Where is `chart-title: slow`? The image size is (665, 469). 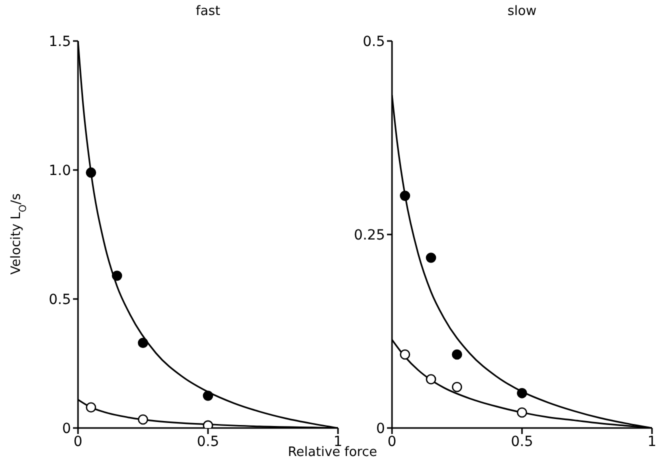
chart-title: slow is located at coordinates (522, 11).